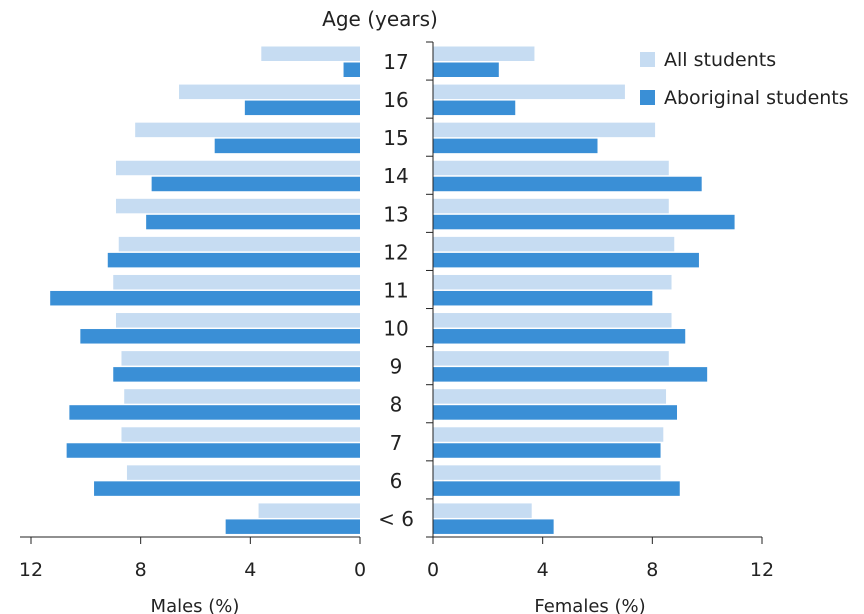  I want to click on left-x-tick-label-1: 8, so click(141, 570).